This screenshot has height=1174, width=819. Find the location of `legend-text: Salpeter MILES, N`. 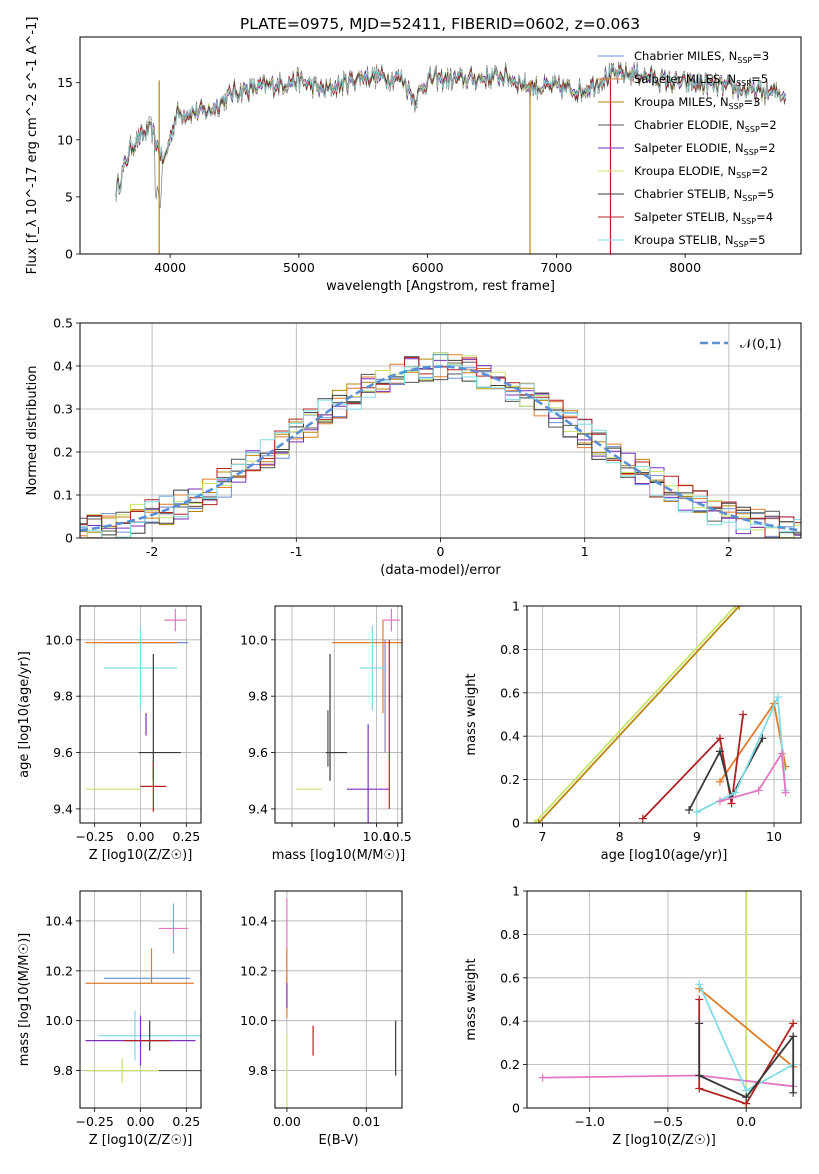

legend-text: Salpeter MILES, N is located at coordinates (685, 79).